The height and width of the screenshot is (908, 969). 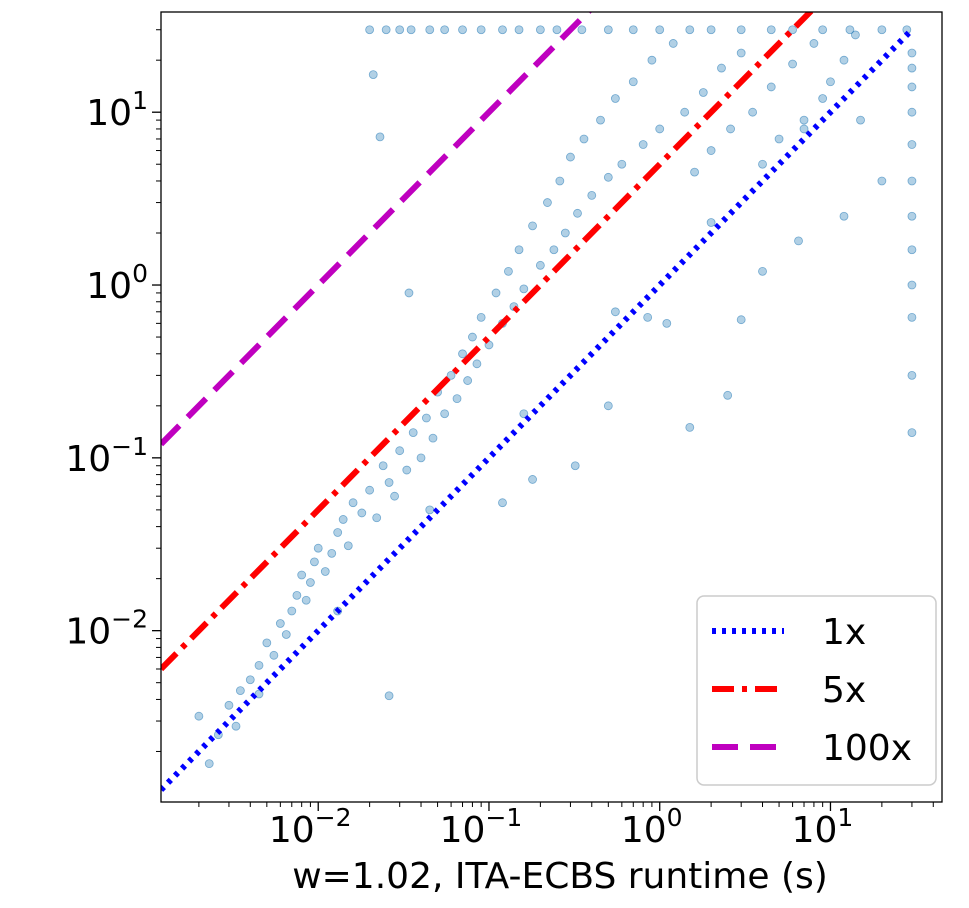 I want to click on x-tick-label: 10⁻², so click(x=310, y=827).